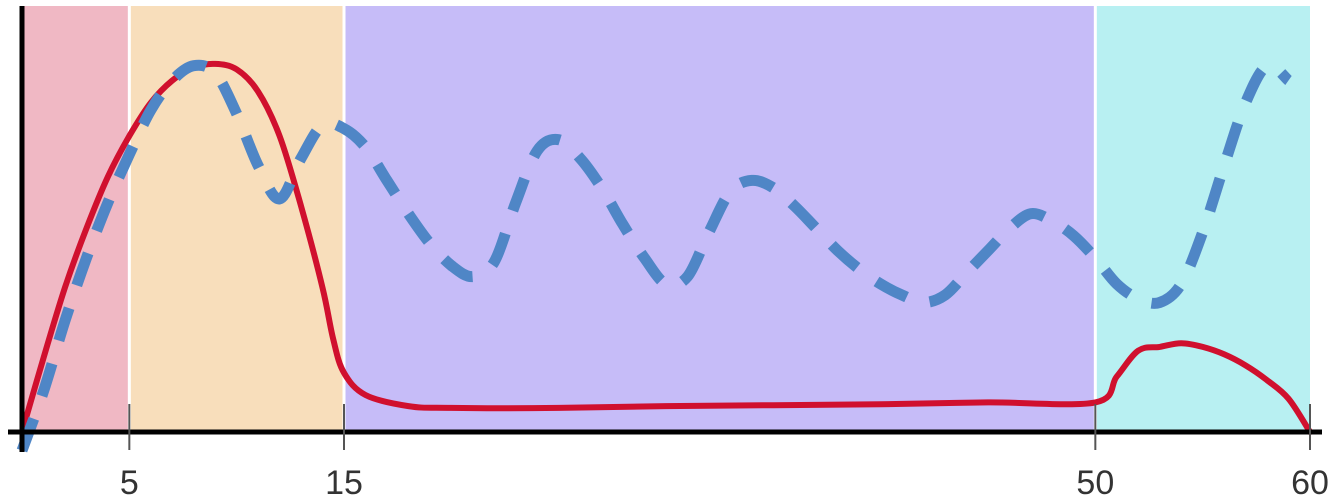 This screenshot has width=1331, height=503. Describe the element at coordinates (1310, 483) in the screenshot. I see `x-tick-label: 60` at that location.